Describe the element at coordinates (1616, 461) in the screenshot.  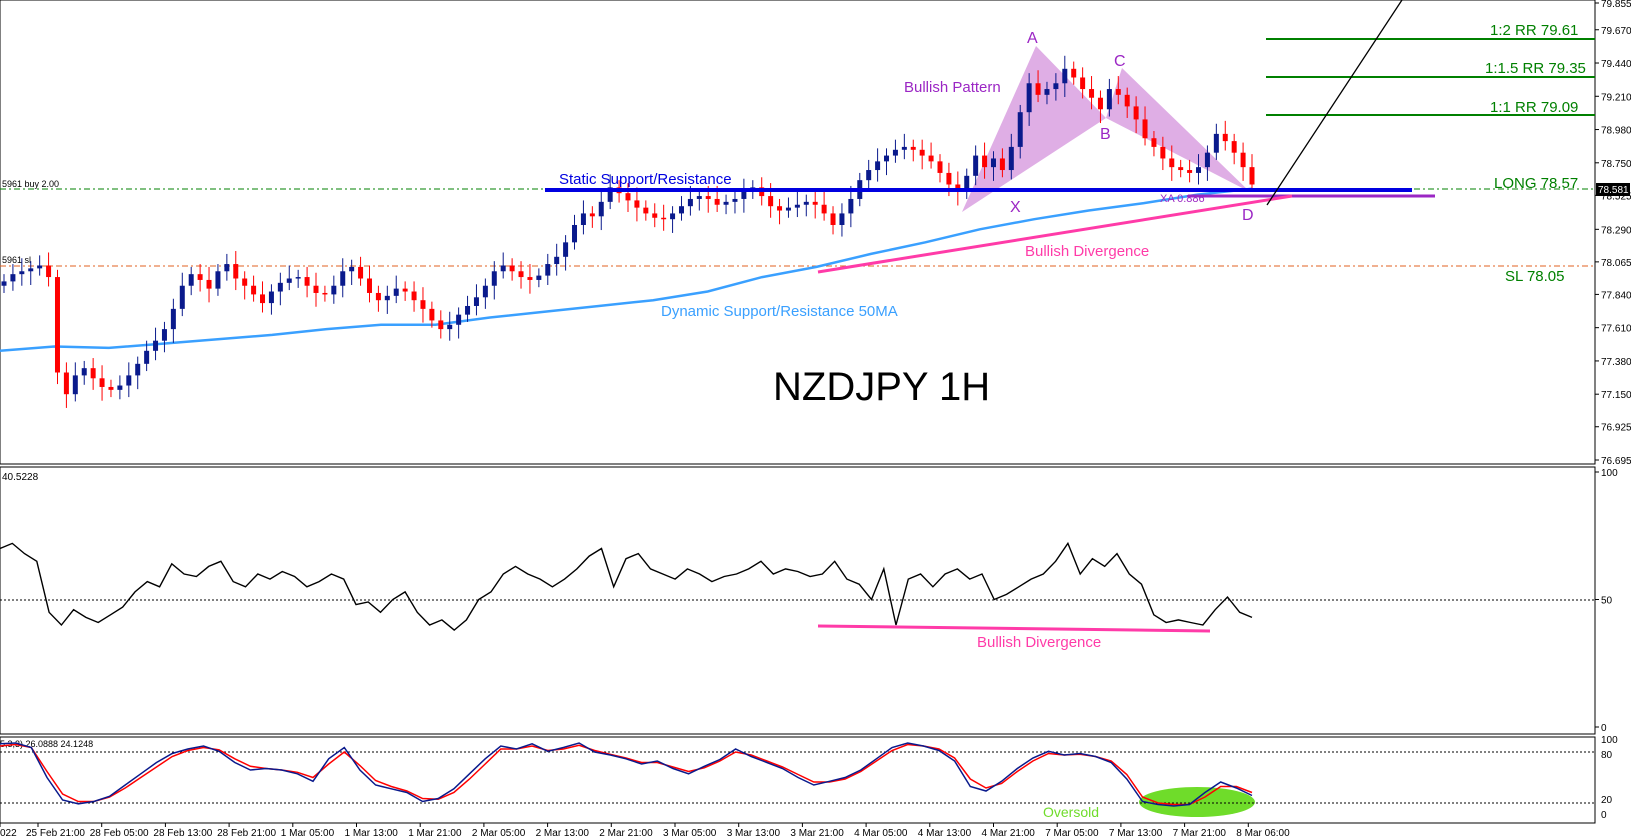
I see `price-tick-label: 76.695` at that location.